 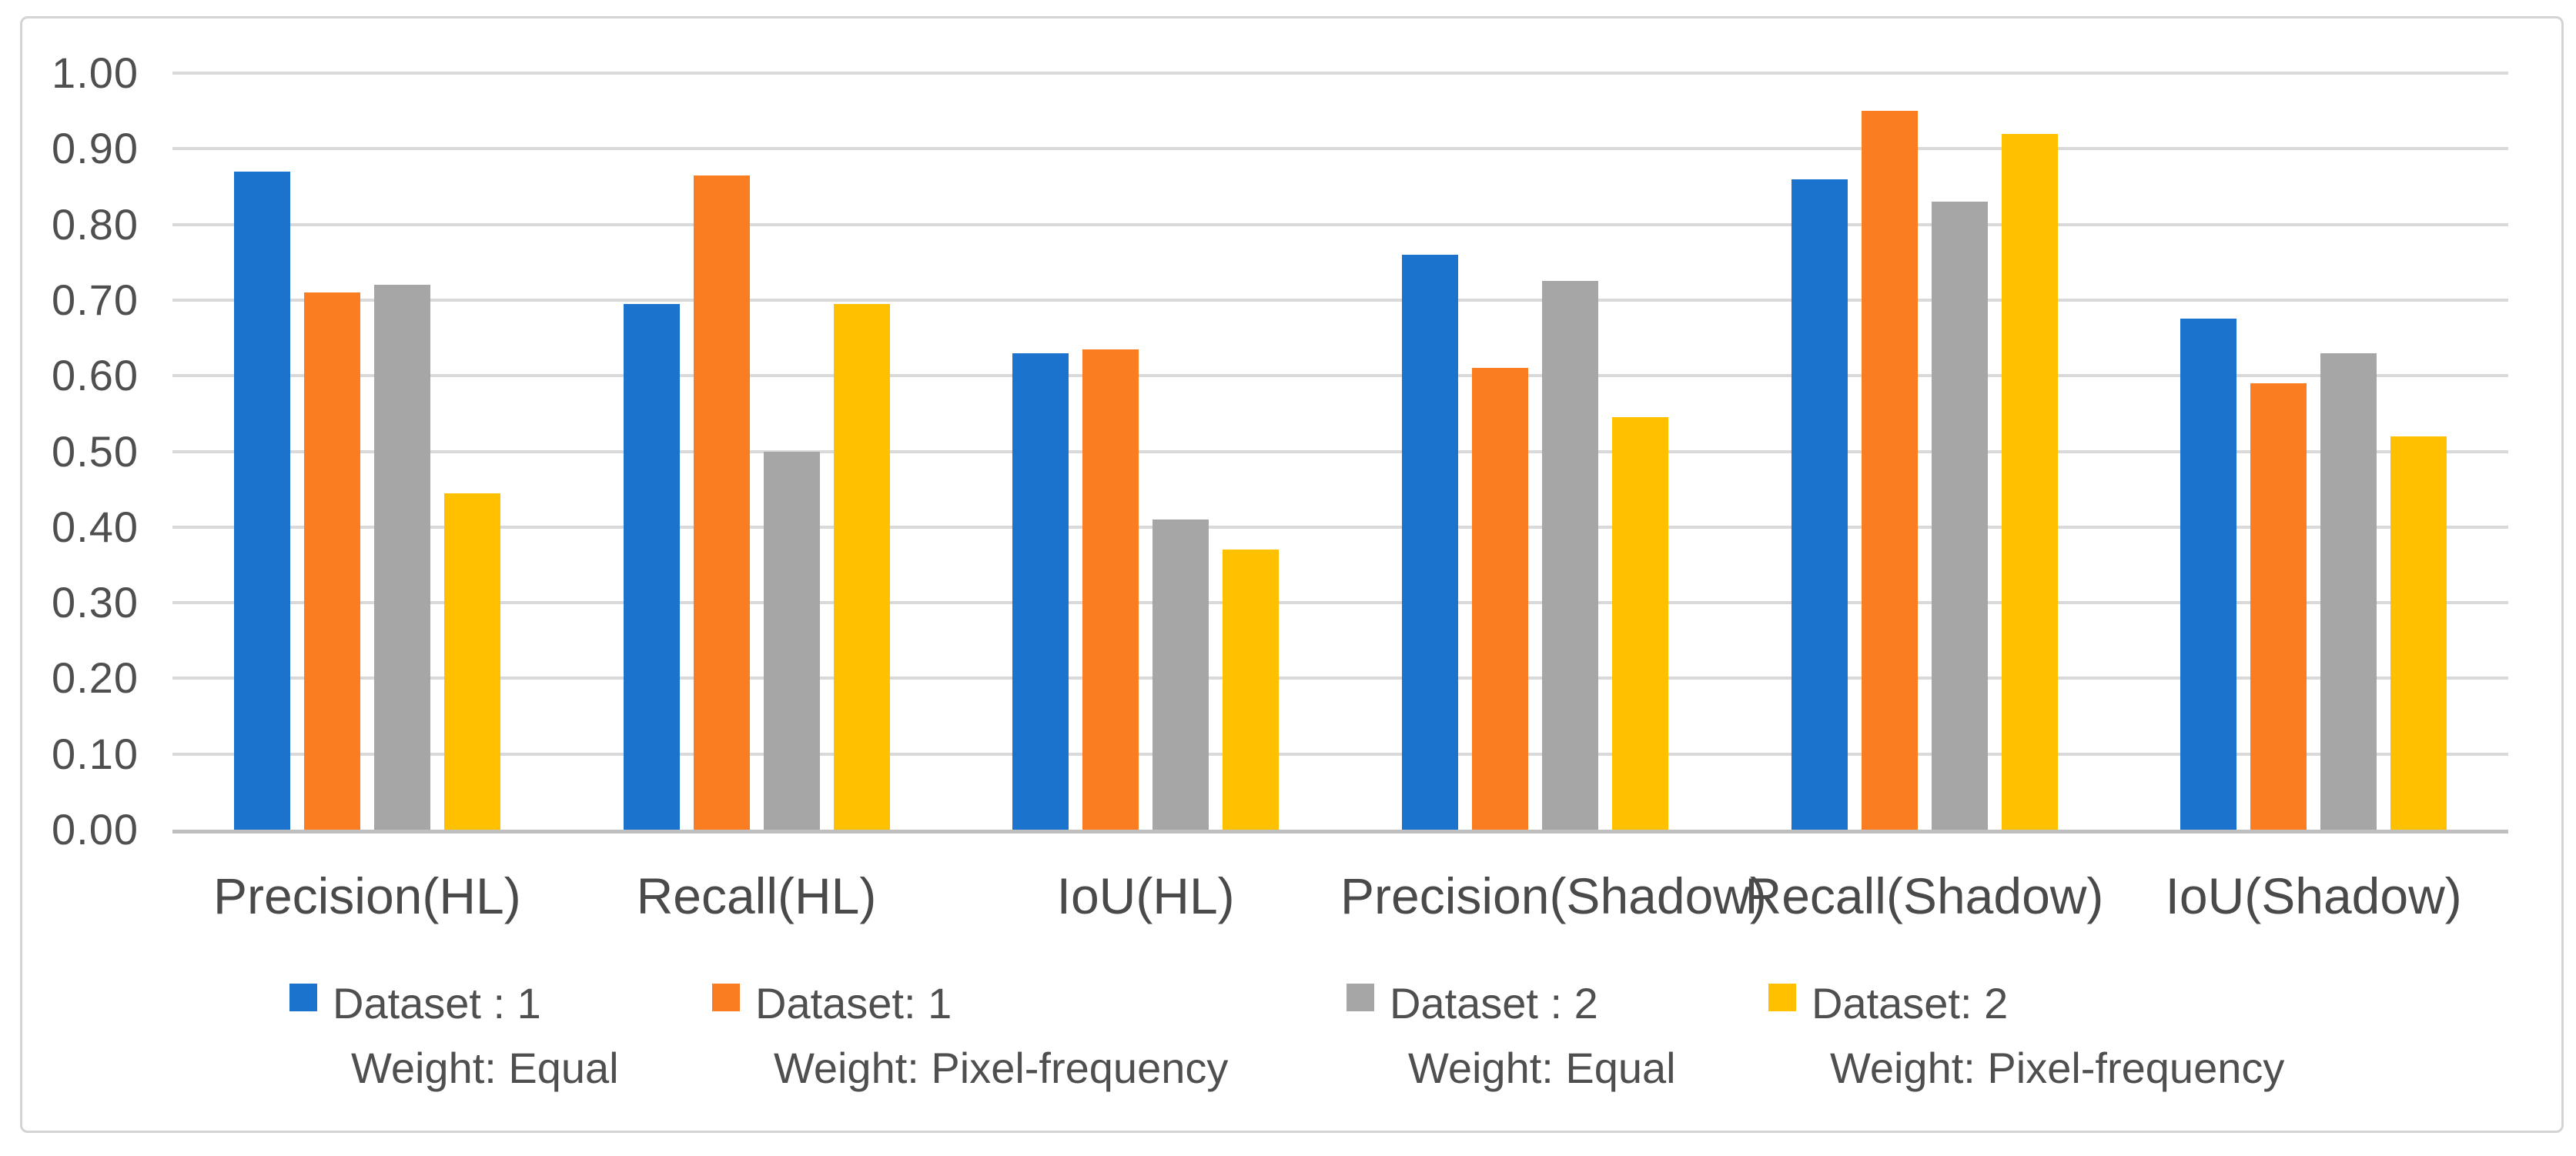 What do you see at coordinates (2048, 1036) in the screenshot?
I see `legend-label: Dataset: 2 Weight: Pixel-frequency` at bounding box center [2048, 1036].